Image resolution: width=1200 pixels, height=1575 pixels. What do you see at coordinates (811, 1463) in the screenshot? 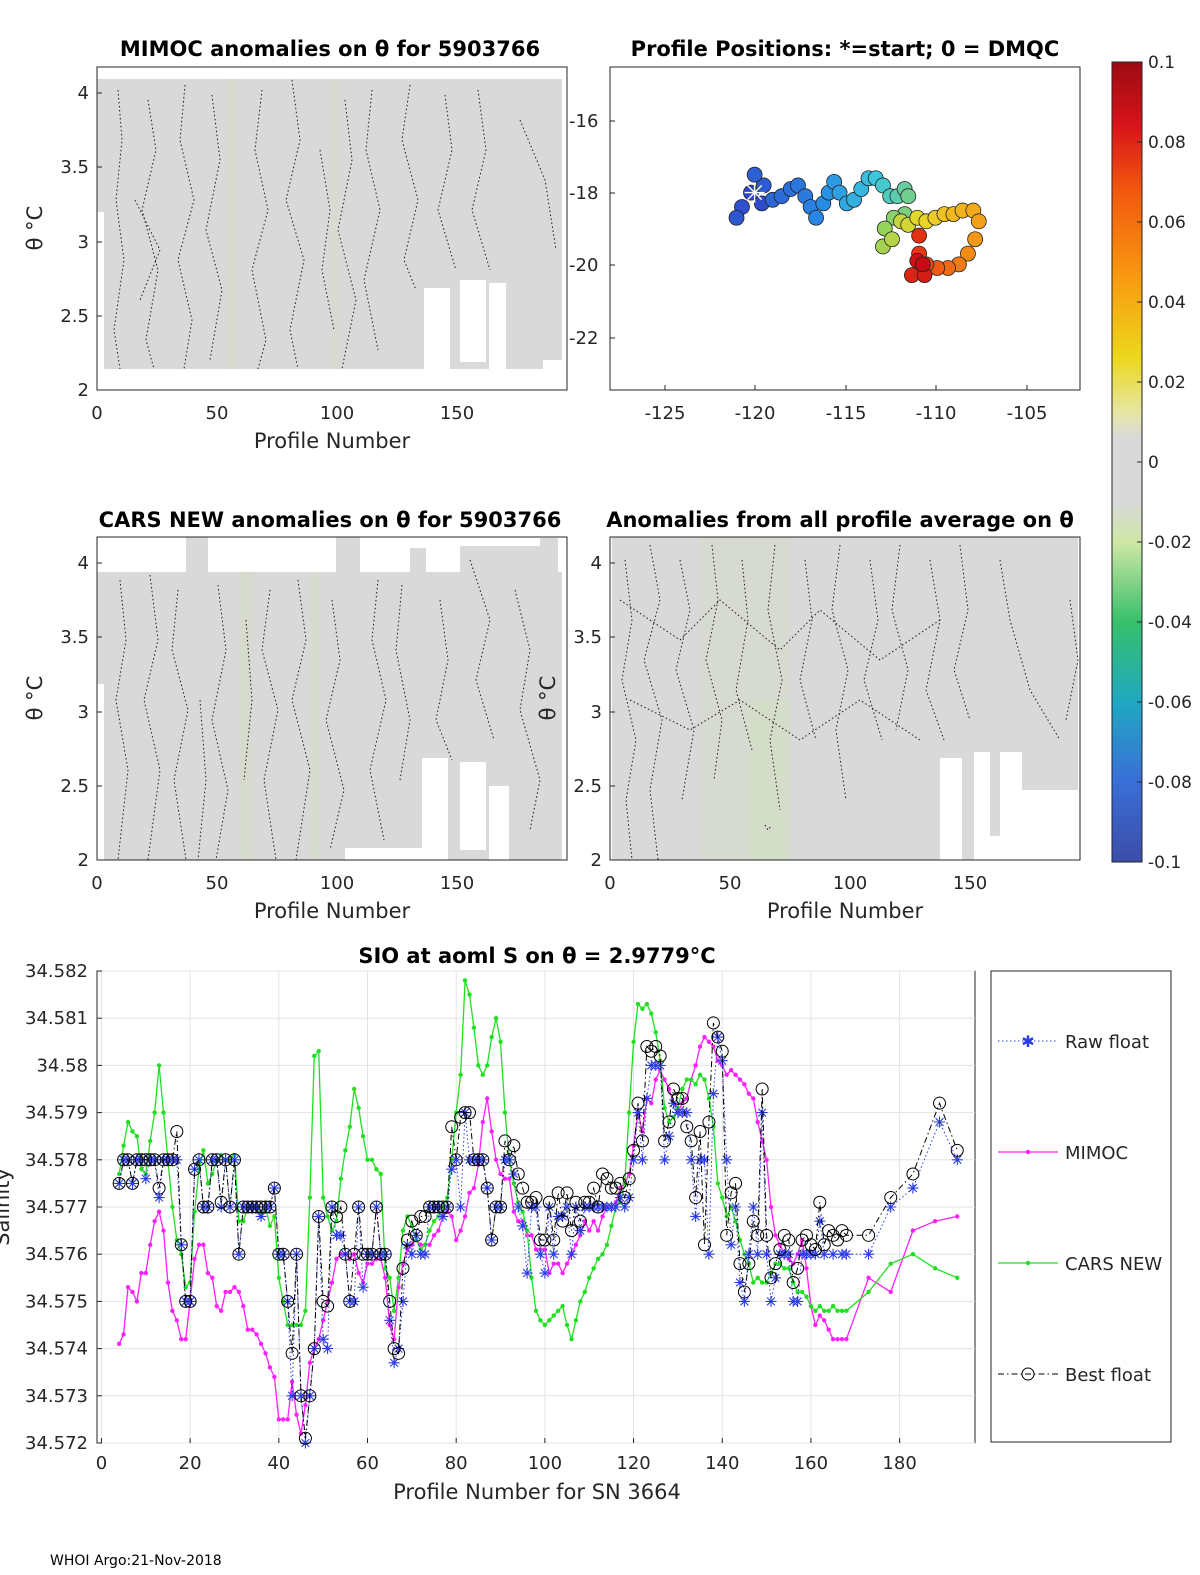
I see `salinity-xtick-label: 160` at bounding box center [811, 1463].